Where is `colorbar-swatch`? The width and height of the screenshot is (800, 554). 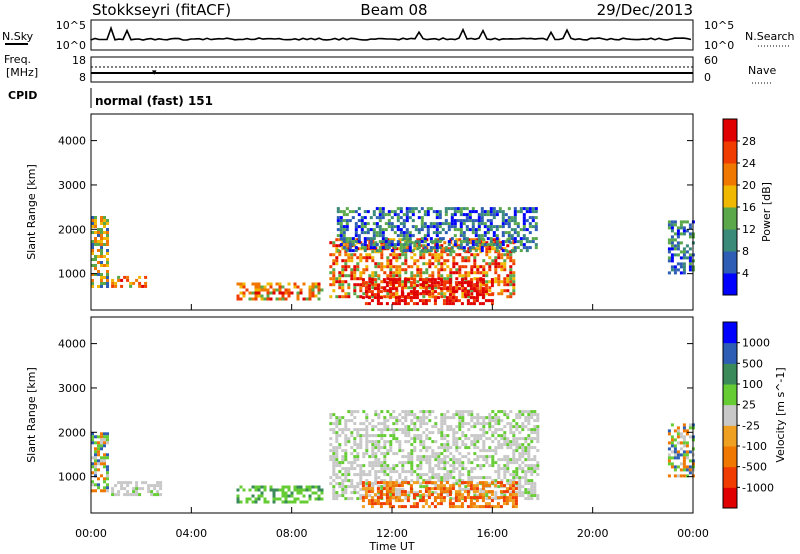 colorbar-swatch is located at coordinates (730, 498).